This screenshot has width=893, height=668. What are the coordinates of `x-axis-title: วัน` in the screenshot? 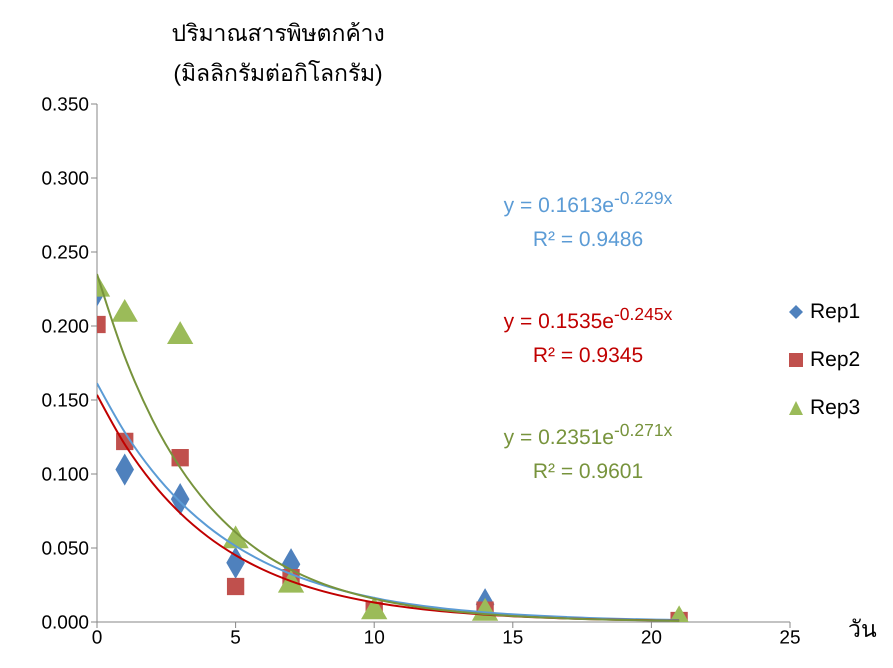 It's located at (862, 629).